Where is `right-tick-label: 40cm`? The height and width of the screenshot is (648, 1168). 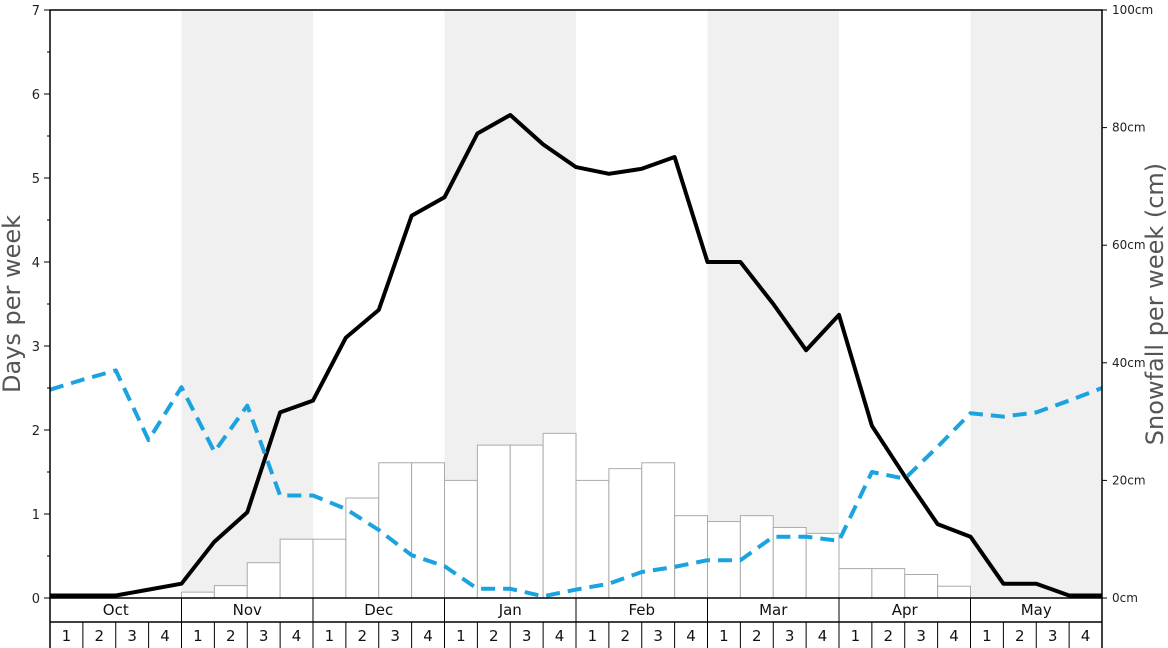
right-tick-label: 40cm is located at coordinates (1129, 363).